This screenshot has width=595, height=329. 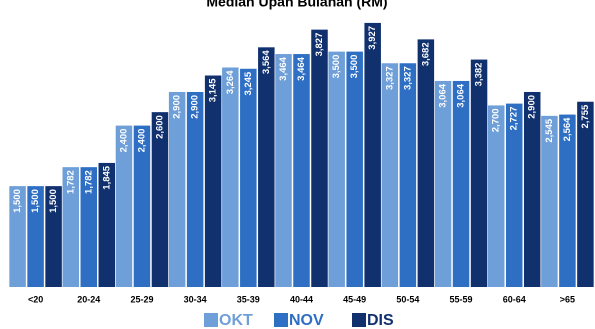 I want to click on value-label: 3,827, so click(x=319, y=45).